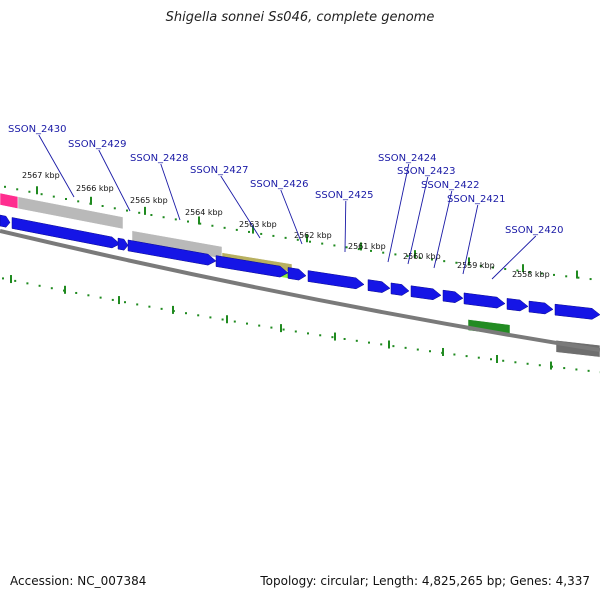 The height and width of the screenshot is (600, 600). What do you see at coordinates (95, 188) in the screenshot?
I see `kbp-tick-label: 2566 kbp` at bounding box center [95, 188].